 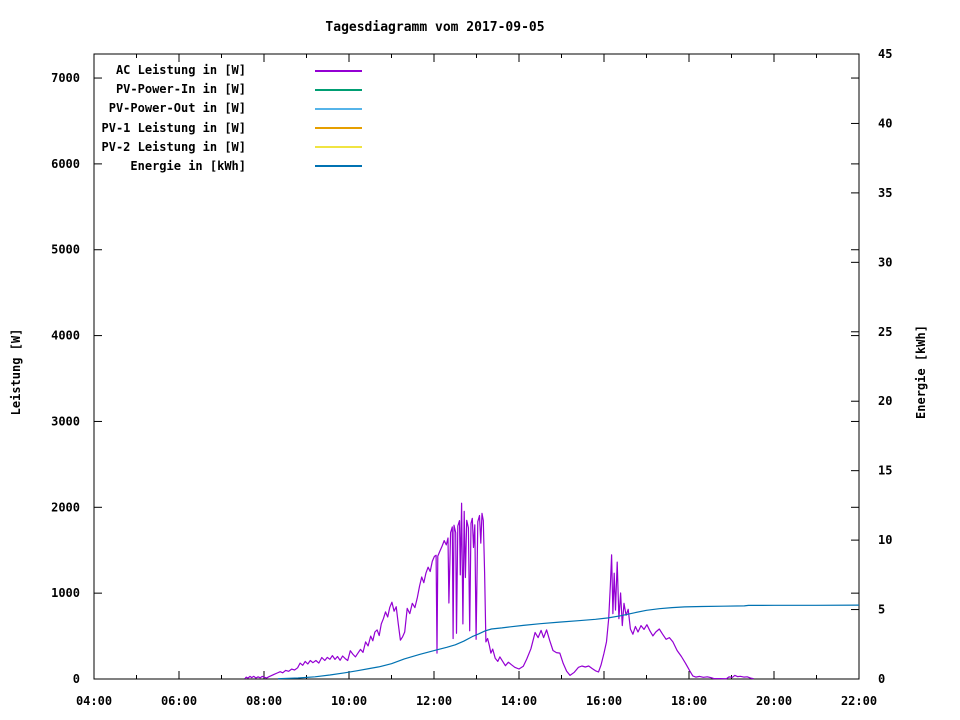 What do you see at coordinates (76, 679) in the screenshot?
I see `y-tick-label: 0` at bounding box center [76, 679].